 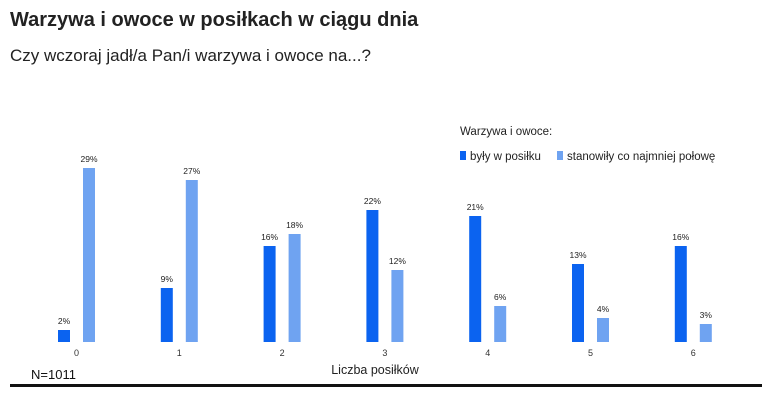 I want to click on x-tick-label-0: 0, so click(x=76, y=353).